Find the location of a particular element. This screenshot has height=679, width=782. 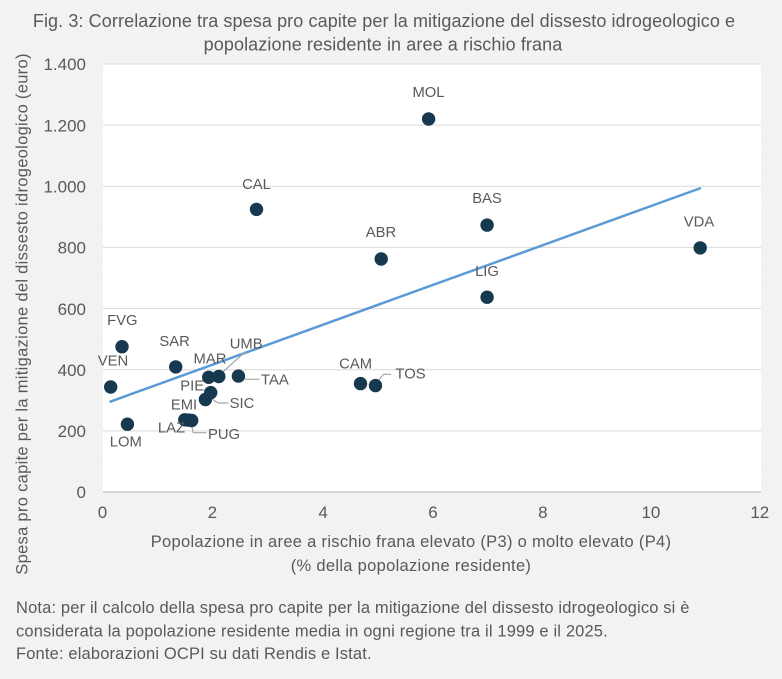

svg-text: EMI is located at coordinates (184, 406).